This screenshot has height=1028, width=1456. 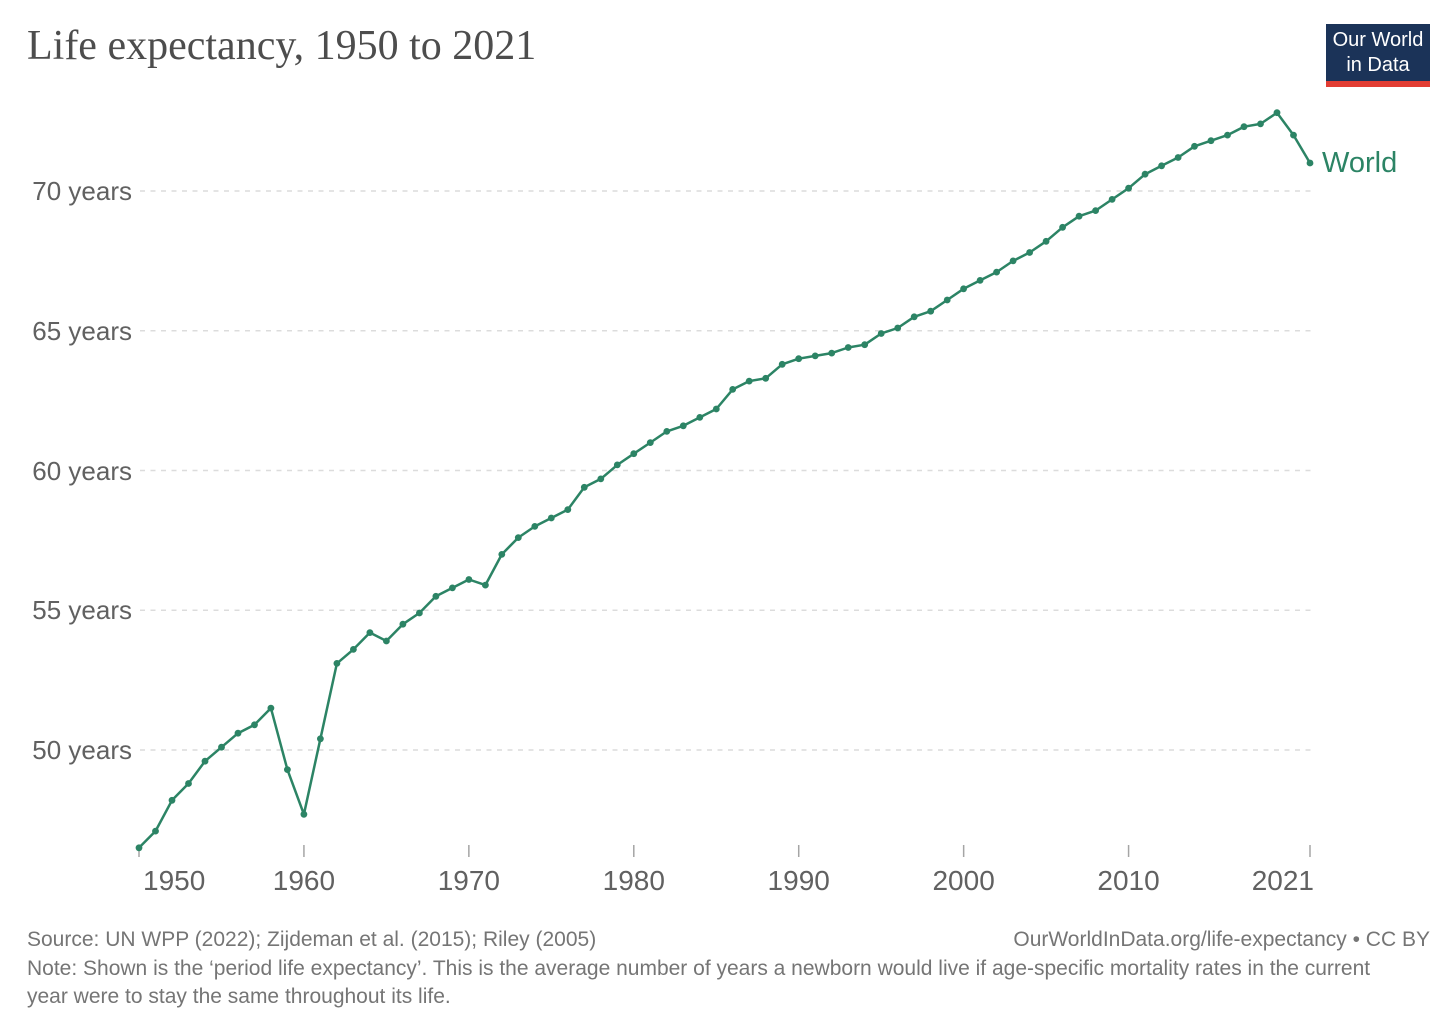 What do you see at coordinates (320, 739) in the screenshot?
I see `data-point-1961` at bounding box center [320, 739].